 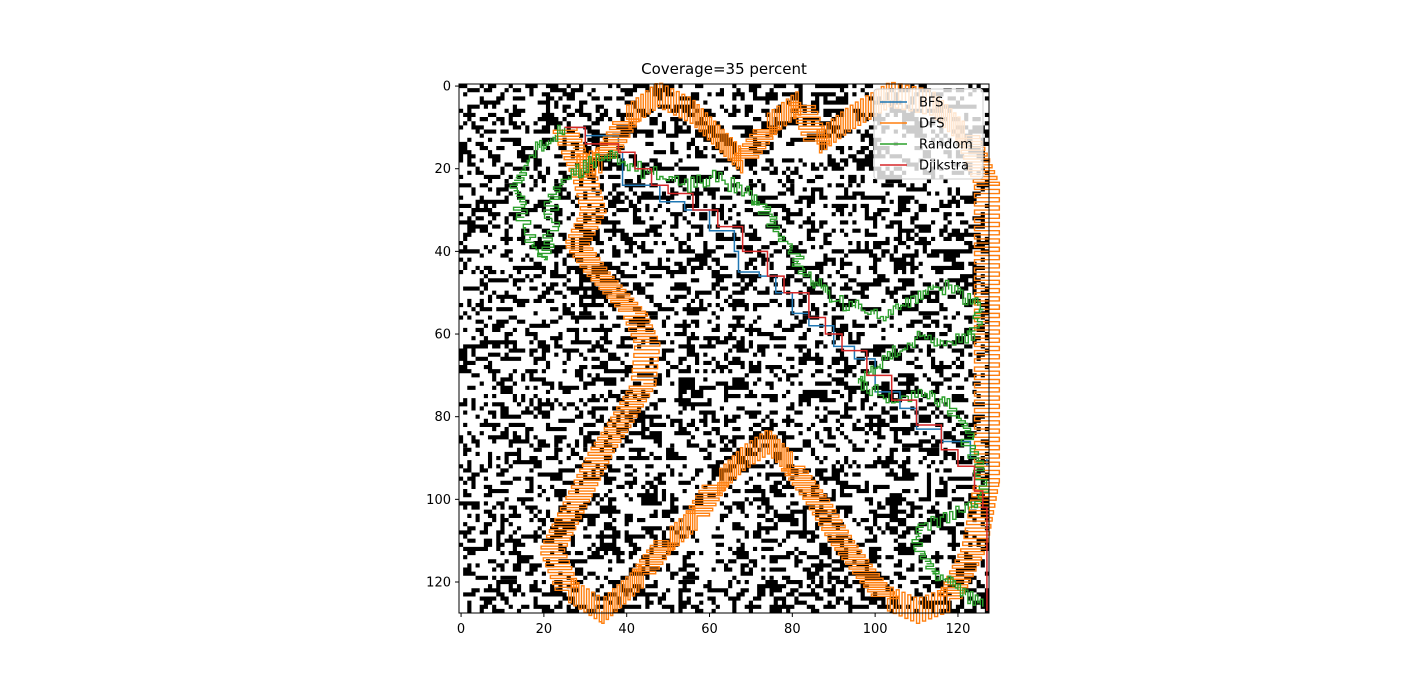 I want to click on x-tick-label: 40, so click(x=626, y=629).